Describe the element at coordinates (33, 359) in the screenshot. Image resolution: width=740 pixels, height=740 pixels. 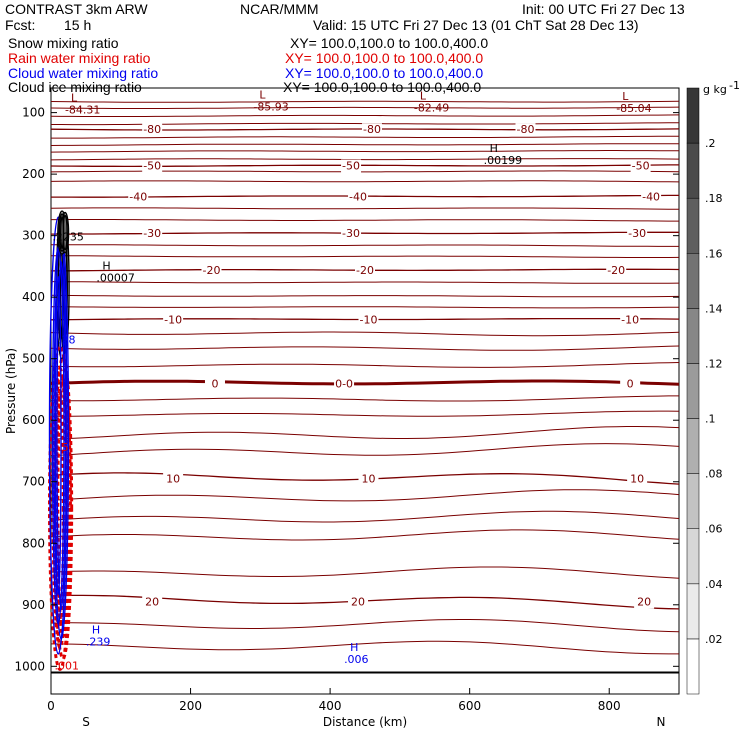
I see `y-tick-label: 500` at that location.